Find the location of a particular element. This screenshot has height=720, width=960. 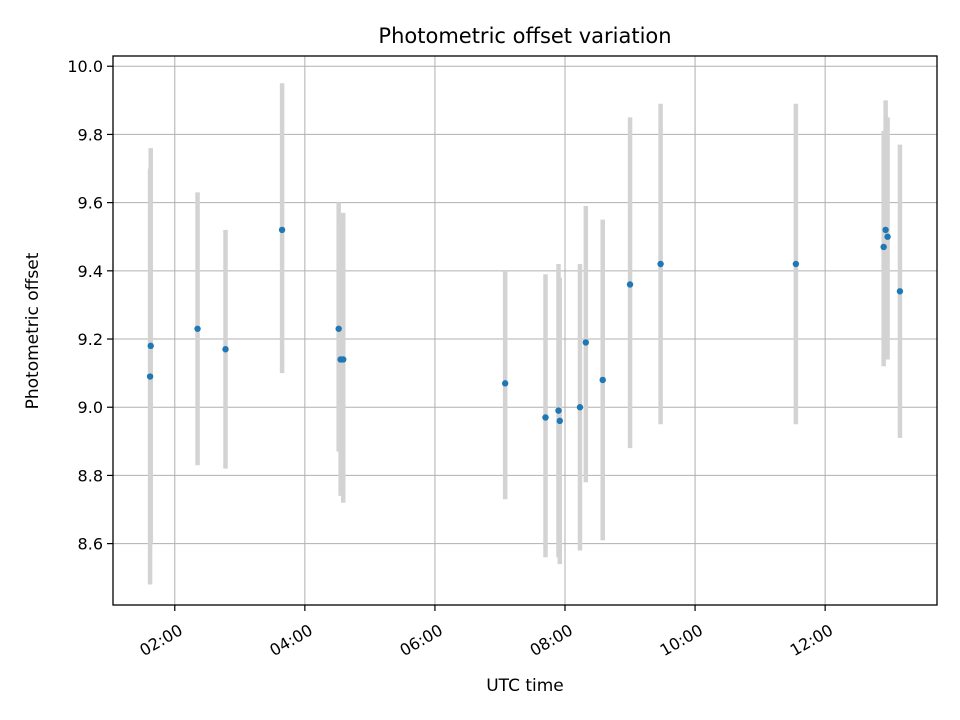

y-tick-label: 9.0 is located at coordinates (90, 407).